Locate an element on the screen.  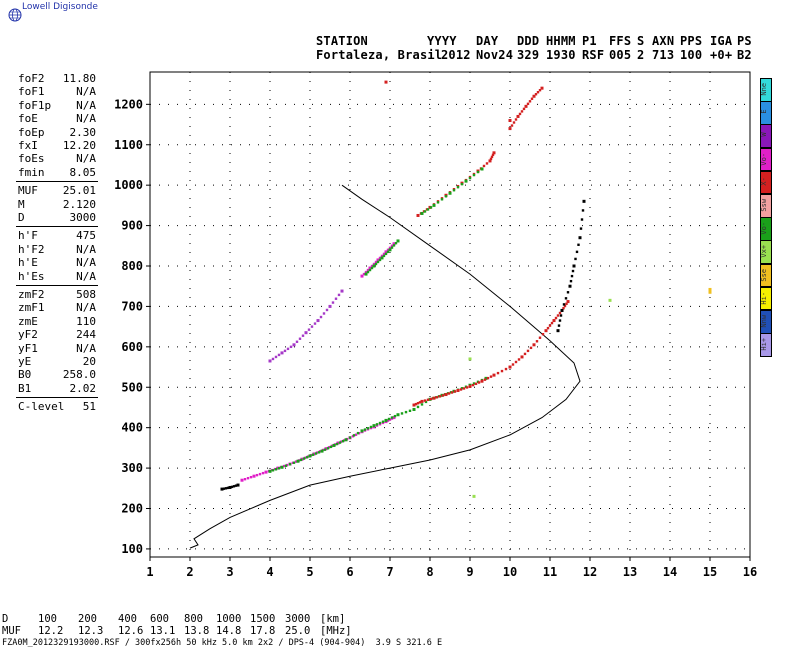
x-tick-label: 11 is located at coordinates (550, 572).